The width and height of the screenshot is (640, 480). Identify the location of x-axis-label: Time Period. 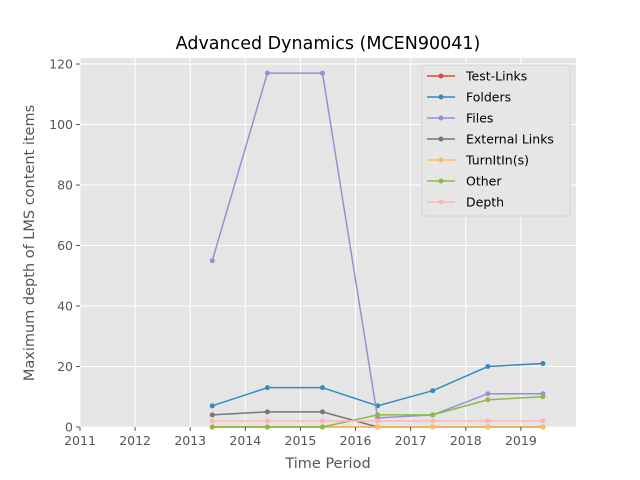
(327, 464).